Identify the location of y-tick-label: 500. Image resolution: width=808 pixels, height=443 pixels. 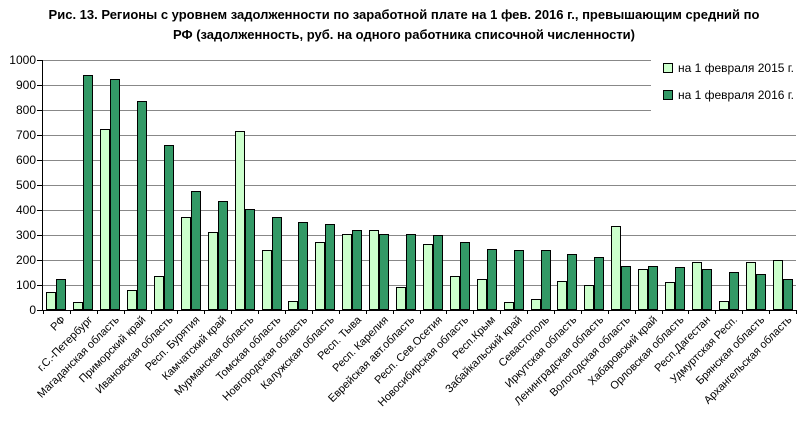
(25, 185).